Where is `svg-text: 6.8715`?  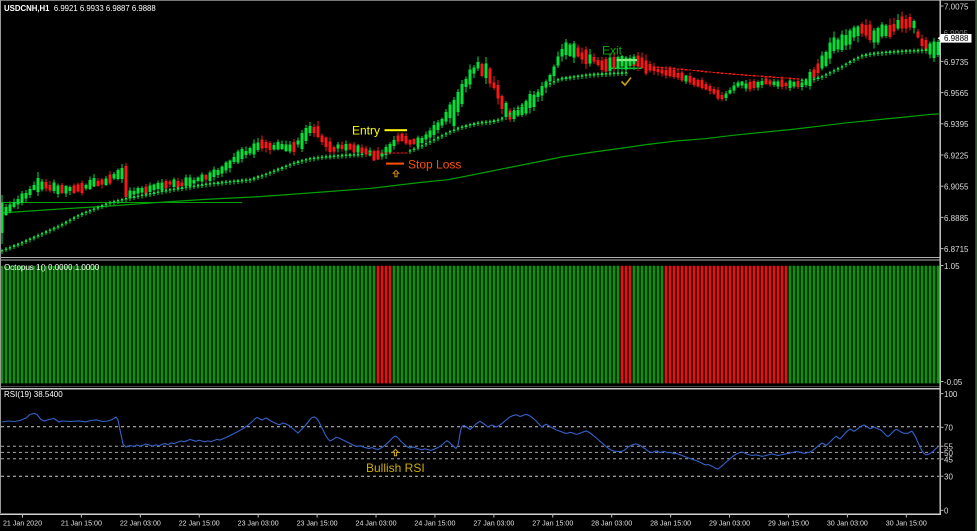
svg-text: 6.8715 is located at coordinates (956, 249).